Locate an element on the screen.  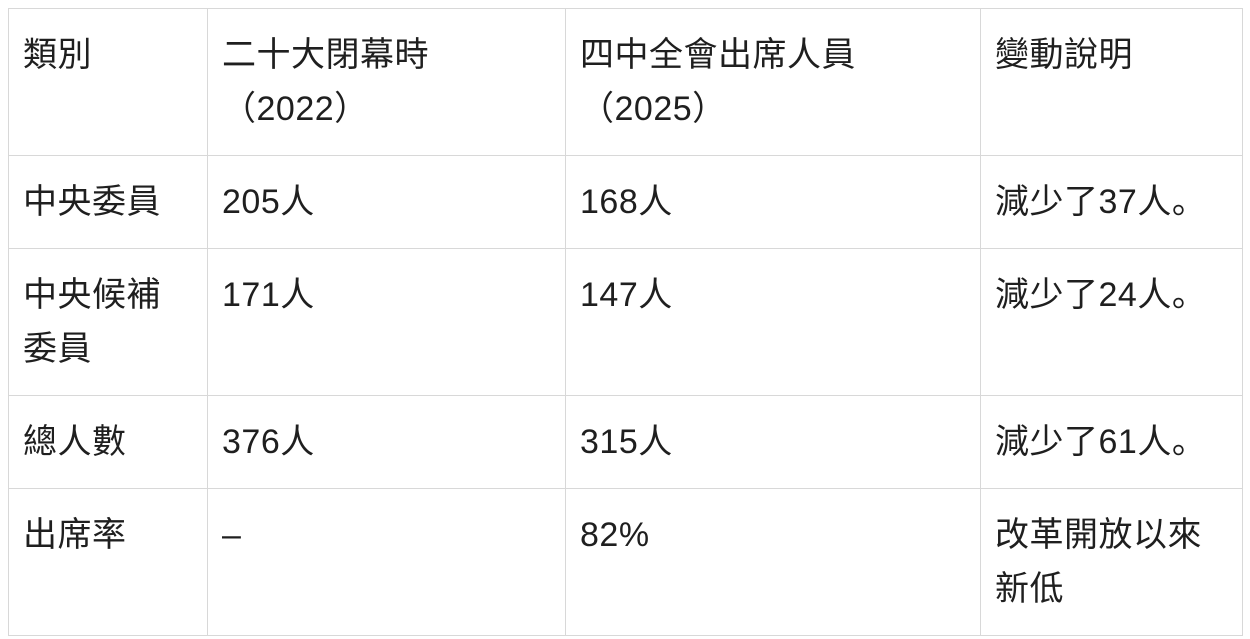
header-label-year: （2025） is located at coordinates (653, 109).